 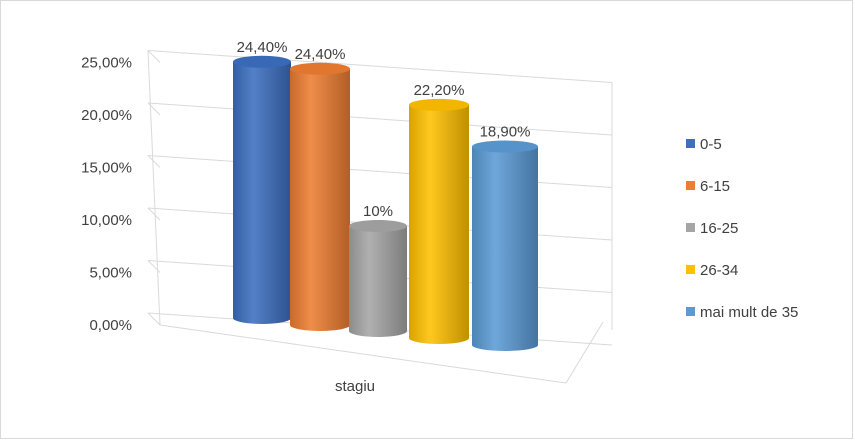 I want to click on legend-item: 6-15, so click(x=708, y=186).